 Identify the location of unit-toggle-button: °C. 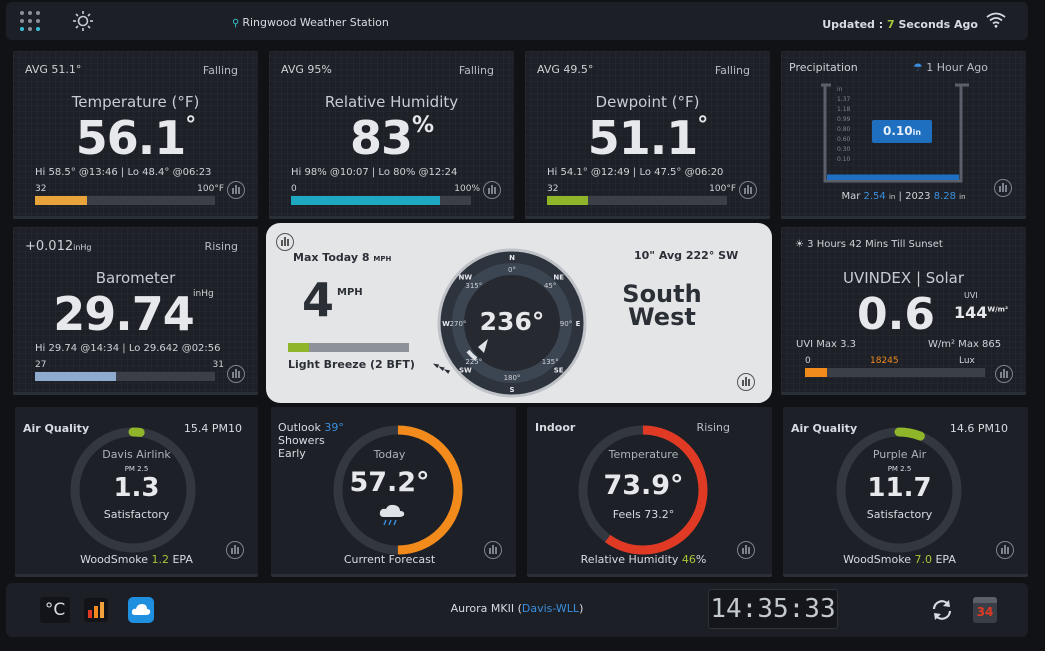
(55, 610).